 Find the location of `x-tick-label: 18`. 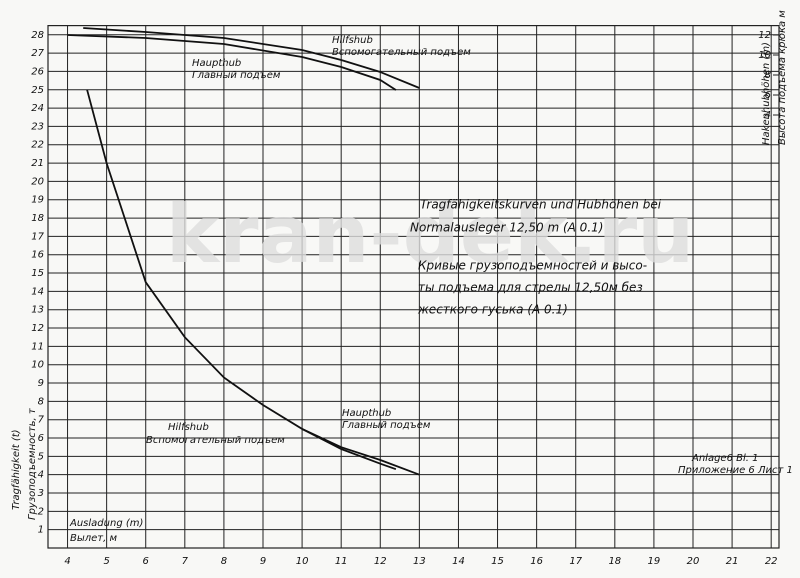

x-tick-label: 18 is located at coordinates (614, 561).